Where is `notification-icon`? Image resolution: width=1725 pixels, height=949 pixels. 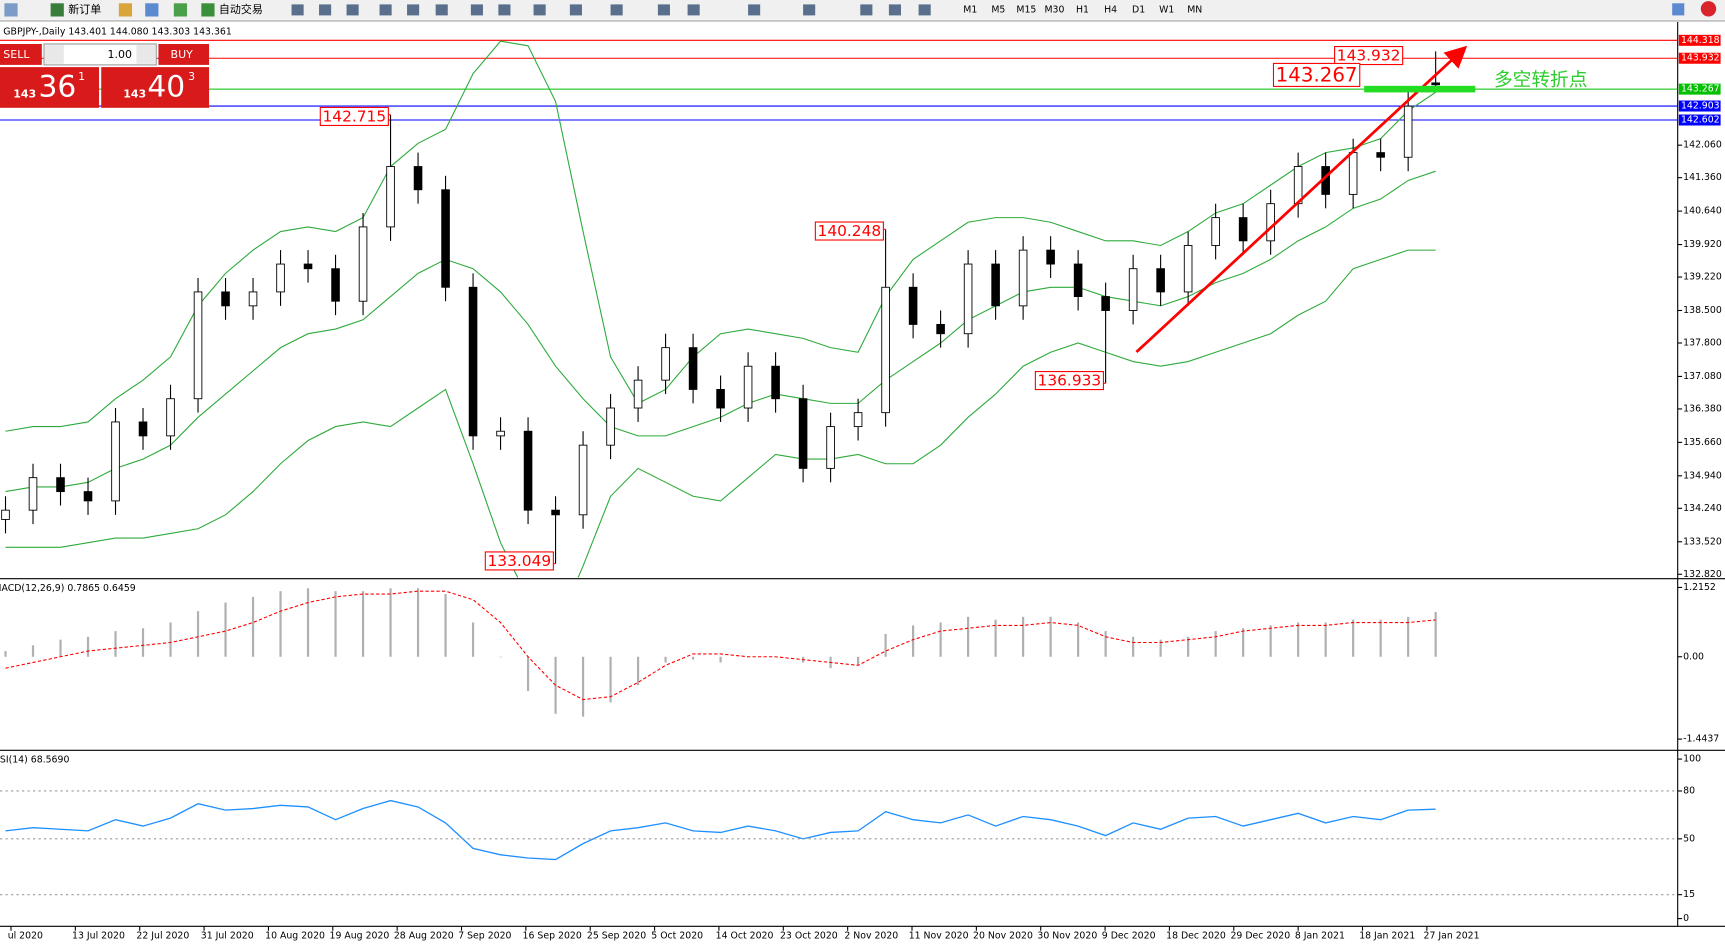 notification-icon is located at coordinates (1708, 9).